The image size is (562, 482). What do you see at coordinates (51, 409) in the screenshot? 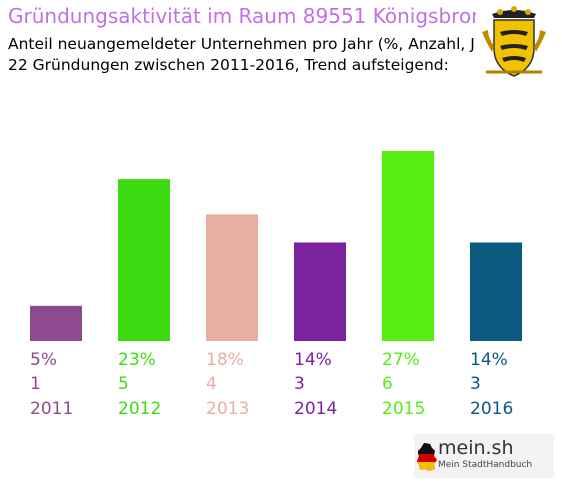
I see `year-label-2011: 2011` at bounding box center [51, 409].